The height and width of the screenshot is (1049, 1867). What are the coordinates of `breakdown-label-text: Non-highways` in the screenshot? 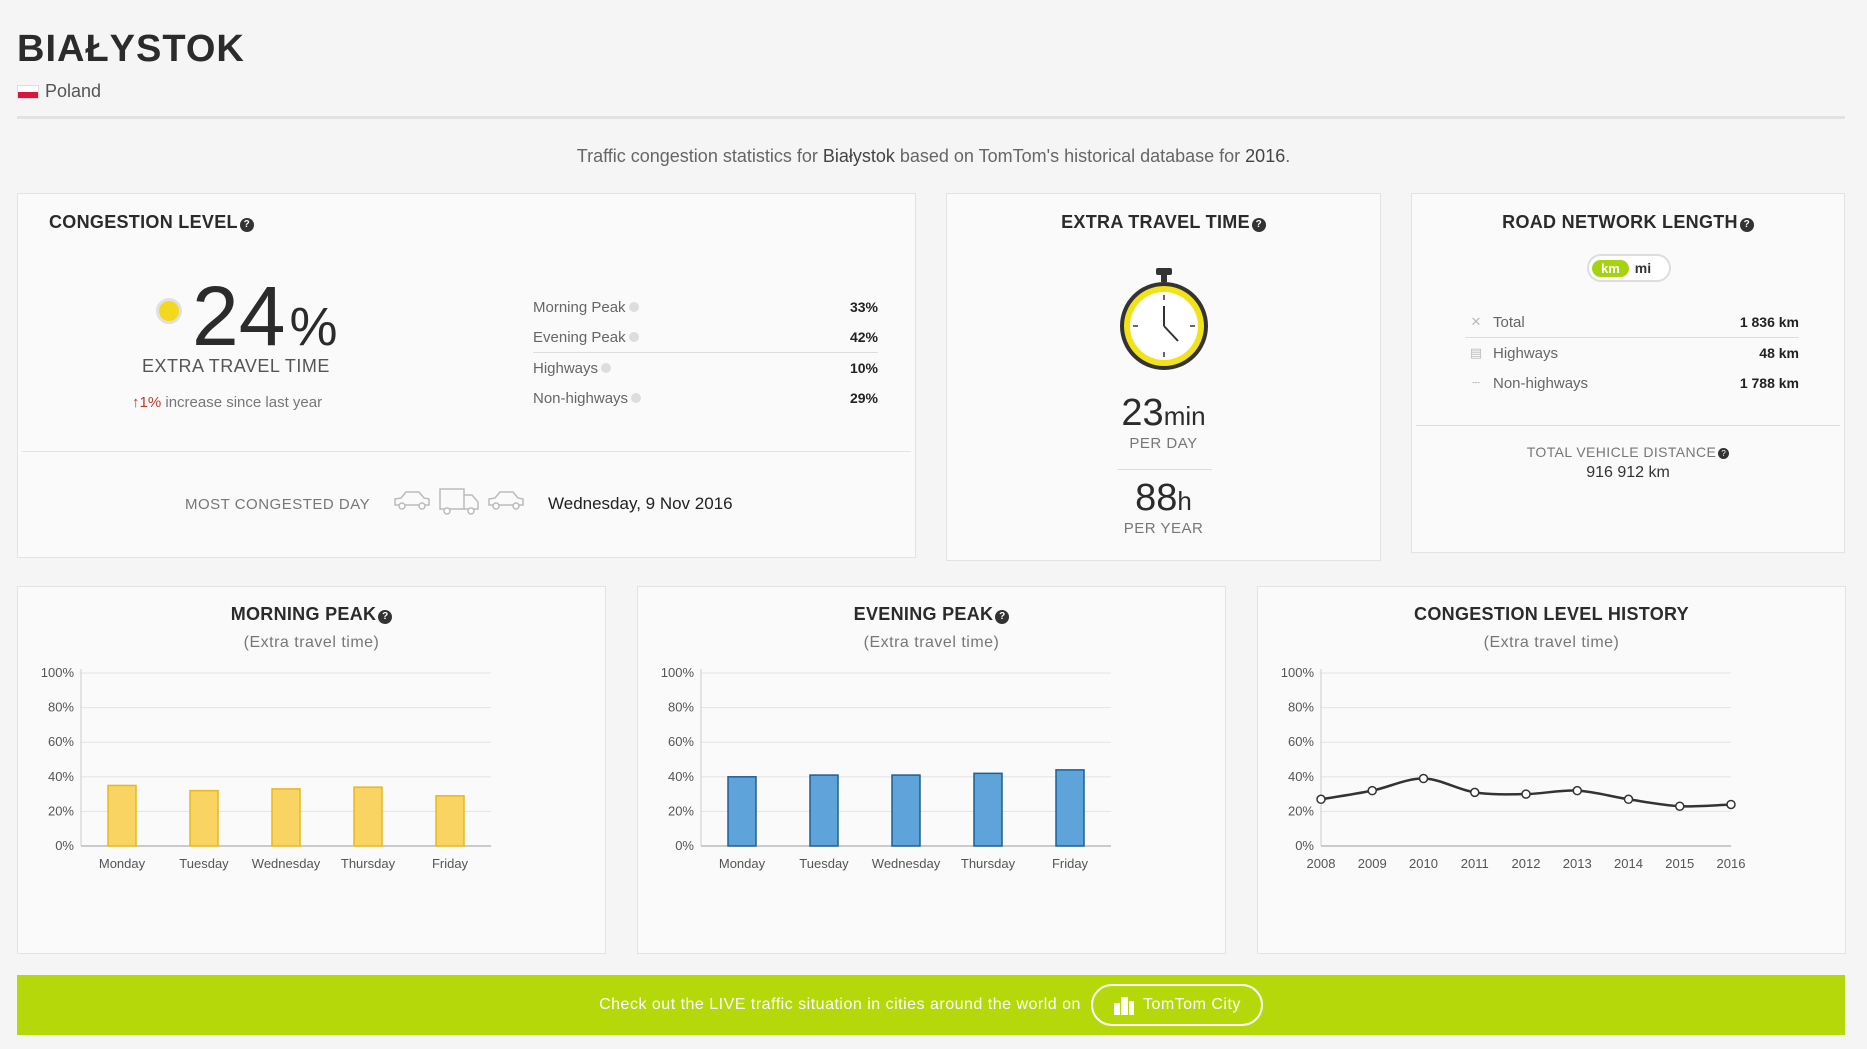 It's located at (581, 398).